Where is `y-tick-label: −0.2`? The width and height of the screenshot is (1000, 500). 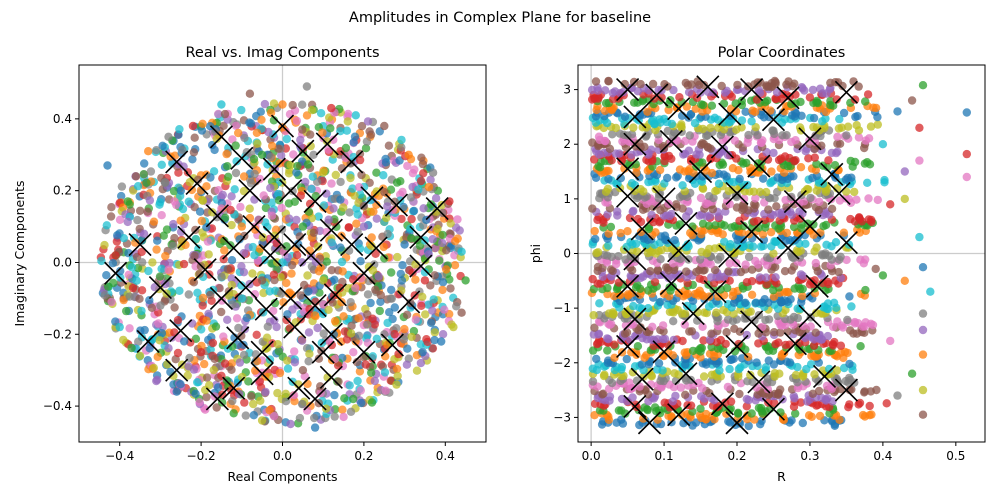
y-tick-label: −0.2 is located at coordinates (57, 334).